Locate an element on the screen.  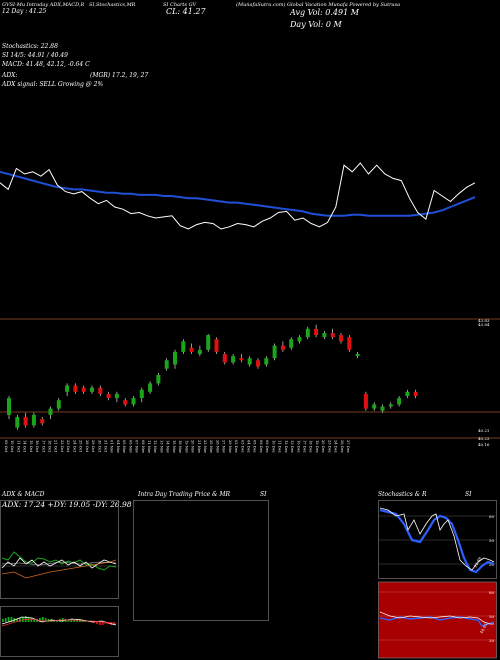
date-label: 10 Oct is located at coordinates (12, 446).